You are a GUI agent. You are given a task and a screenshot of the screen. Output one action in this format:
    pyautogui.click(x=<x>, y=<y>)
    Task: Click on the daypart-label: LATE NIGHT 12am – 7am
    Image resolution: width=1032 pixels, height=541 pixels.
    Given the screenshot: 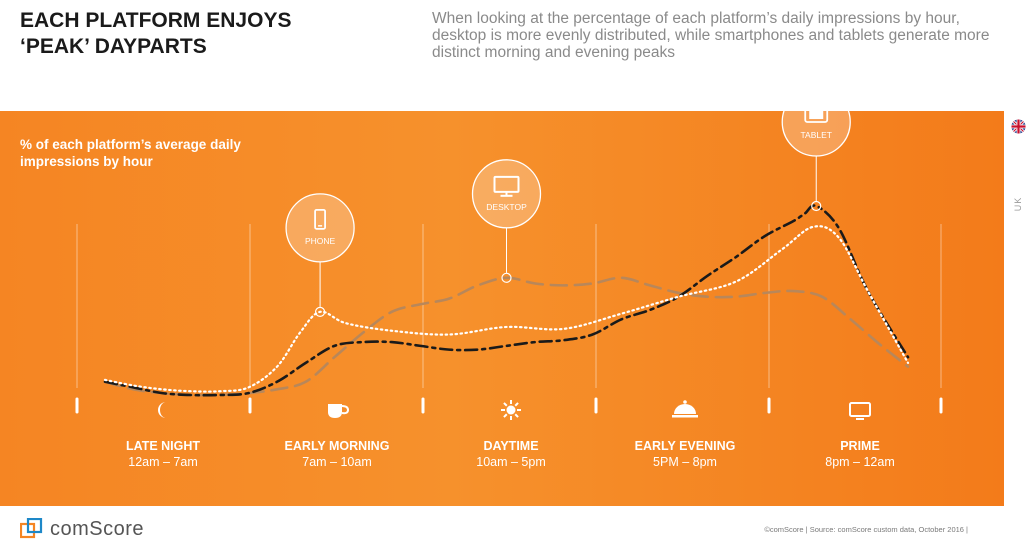 What is the action you would take?
    pyautogui.click(x=163, y=454)
    